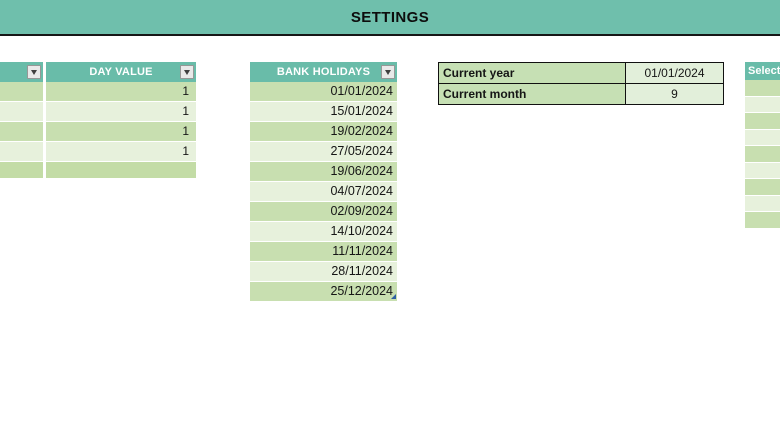  I want to click on current-year-label-cell: Current year, so click(532, 73).